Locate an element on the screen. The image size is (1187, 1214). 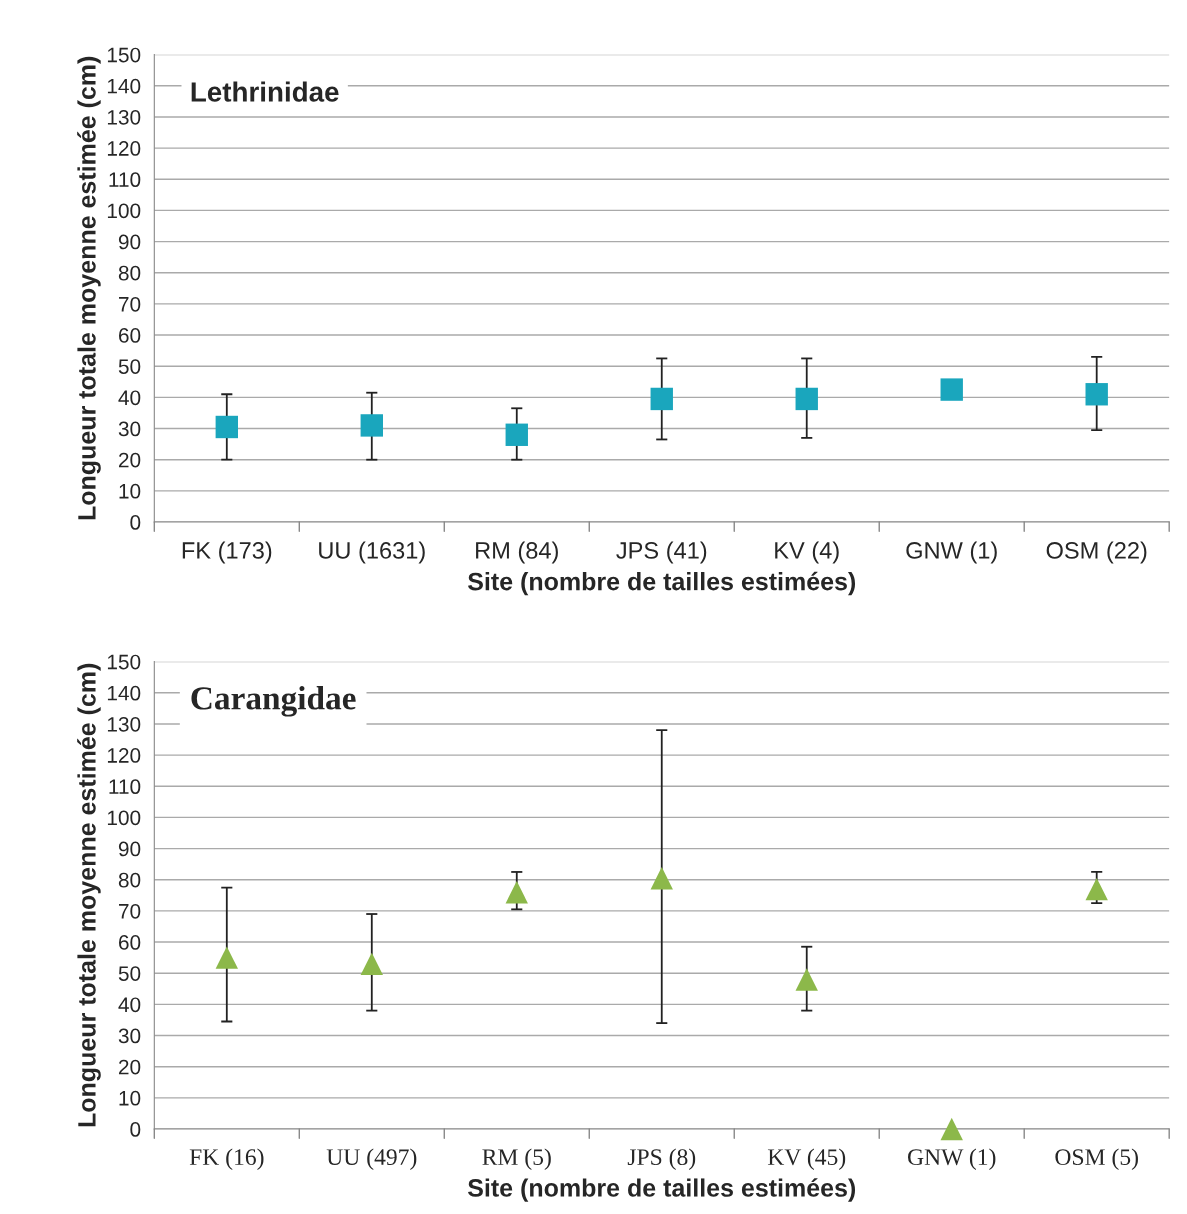
x-tick-label: OSM (5) is located at coordinates (1096, 1159).